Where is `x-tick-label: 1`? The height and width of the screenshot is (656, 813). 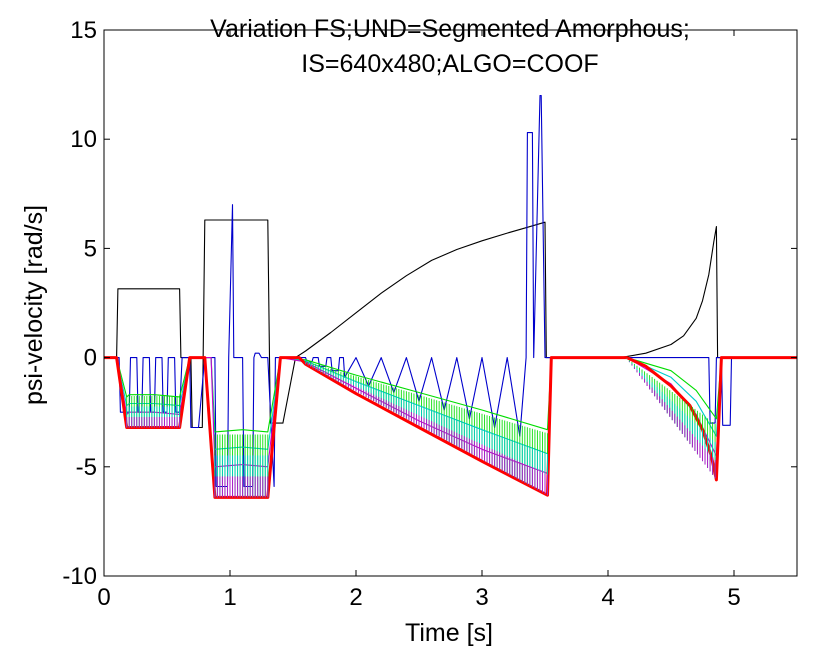
x-tick-label: 1 is located at coordinates (229, 597).